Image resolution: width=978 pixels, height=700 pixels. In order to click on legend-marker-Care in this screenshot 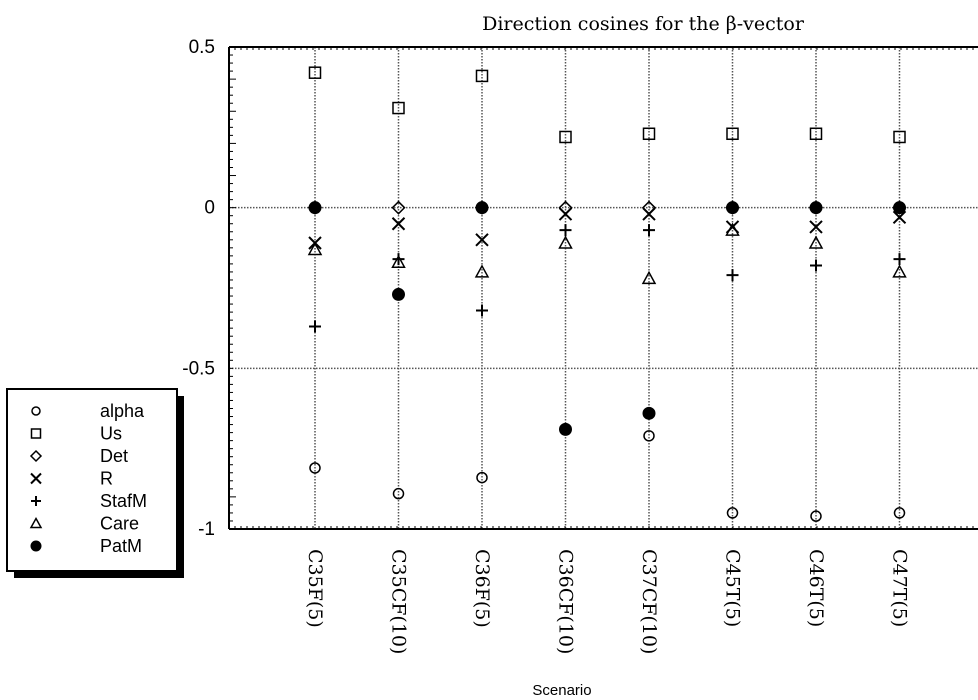, I will do `click(36, 522)`.